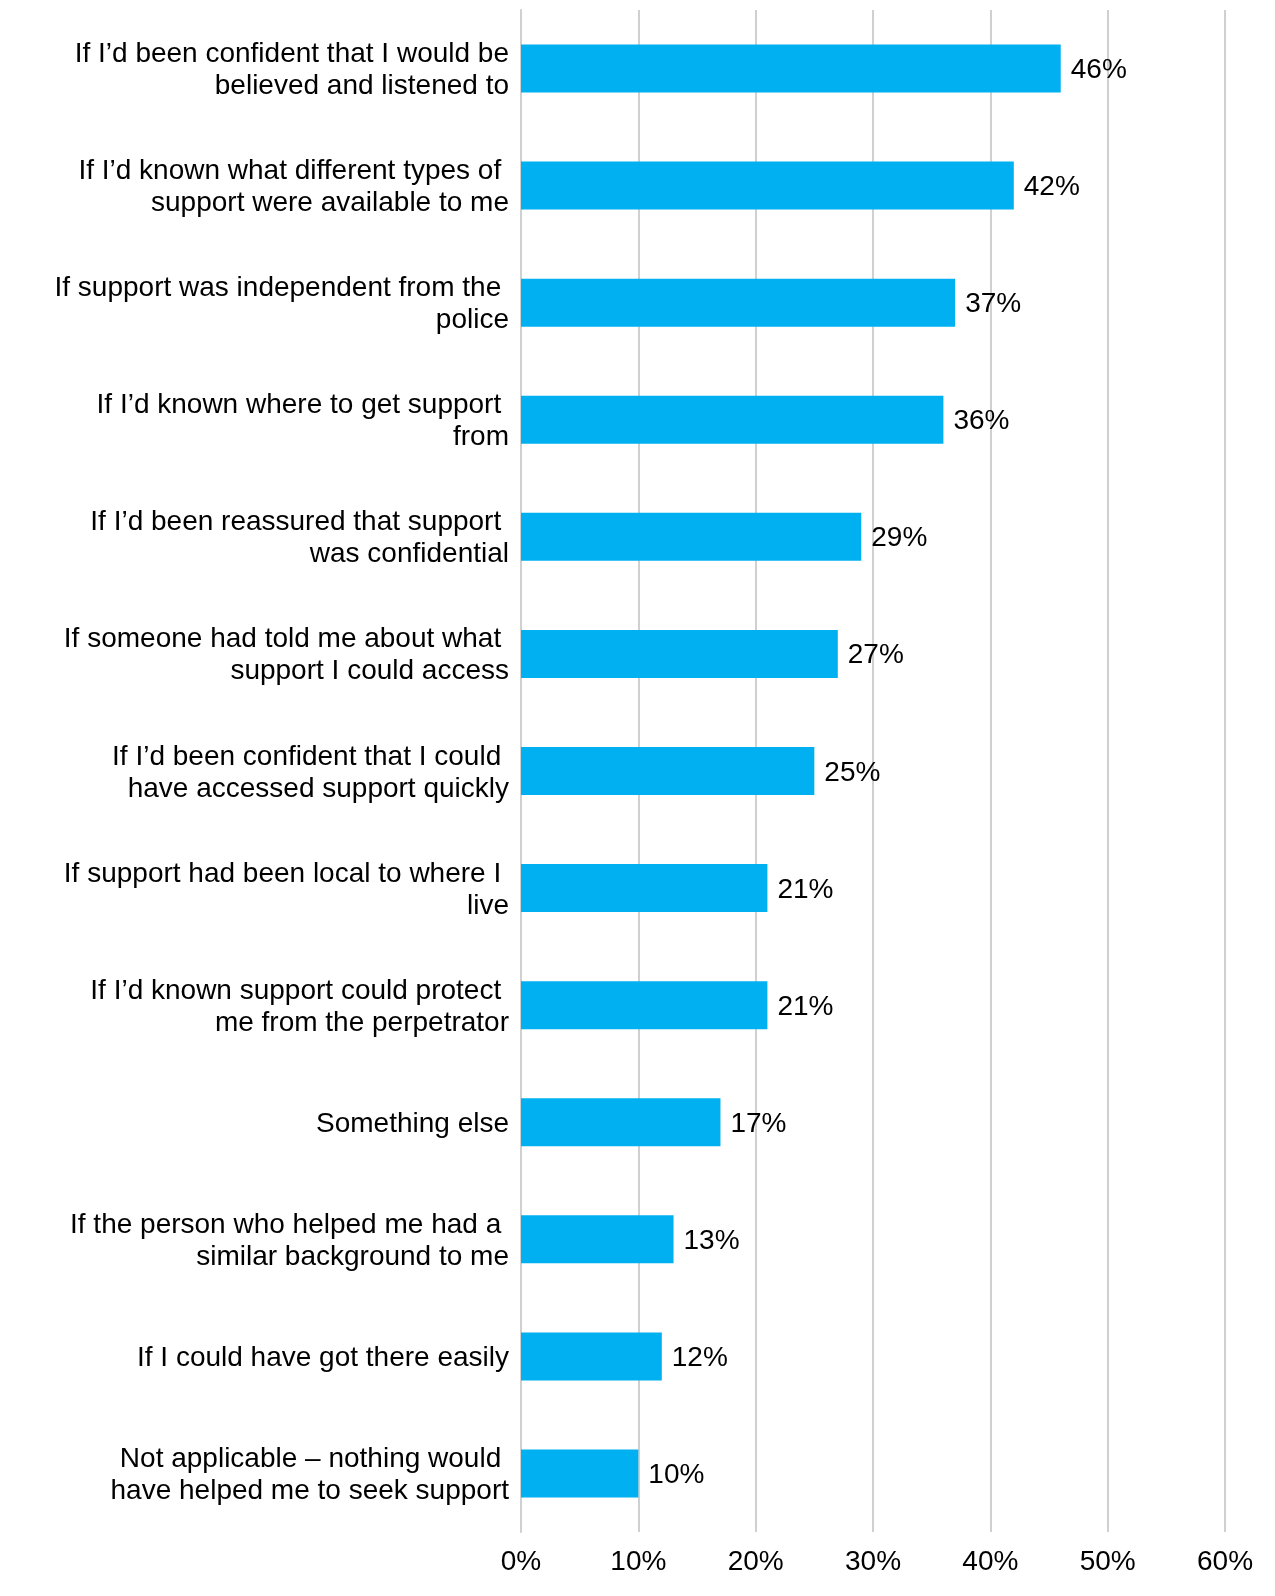 This screenshot has height=1596, width=1275. Describe the element at coordinates (638, 1560) in the screenshot. I see `x-tick-label: 10%` at that location.